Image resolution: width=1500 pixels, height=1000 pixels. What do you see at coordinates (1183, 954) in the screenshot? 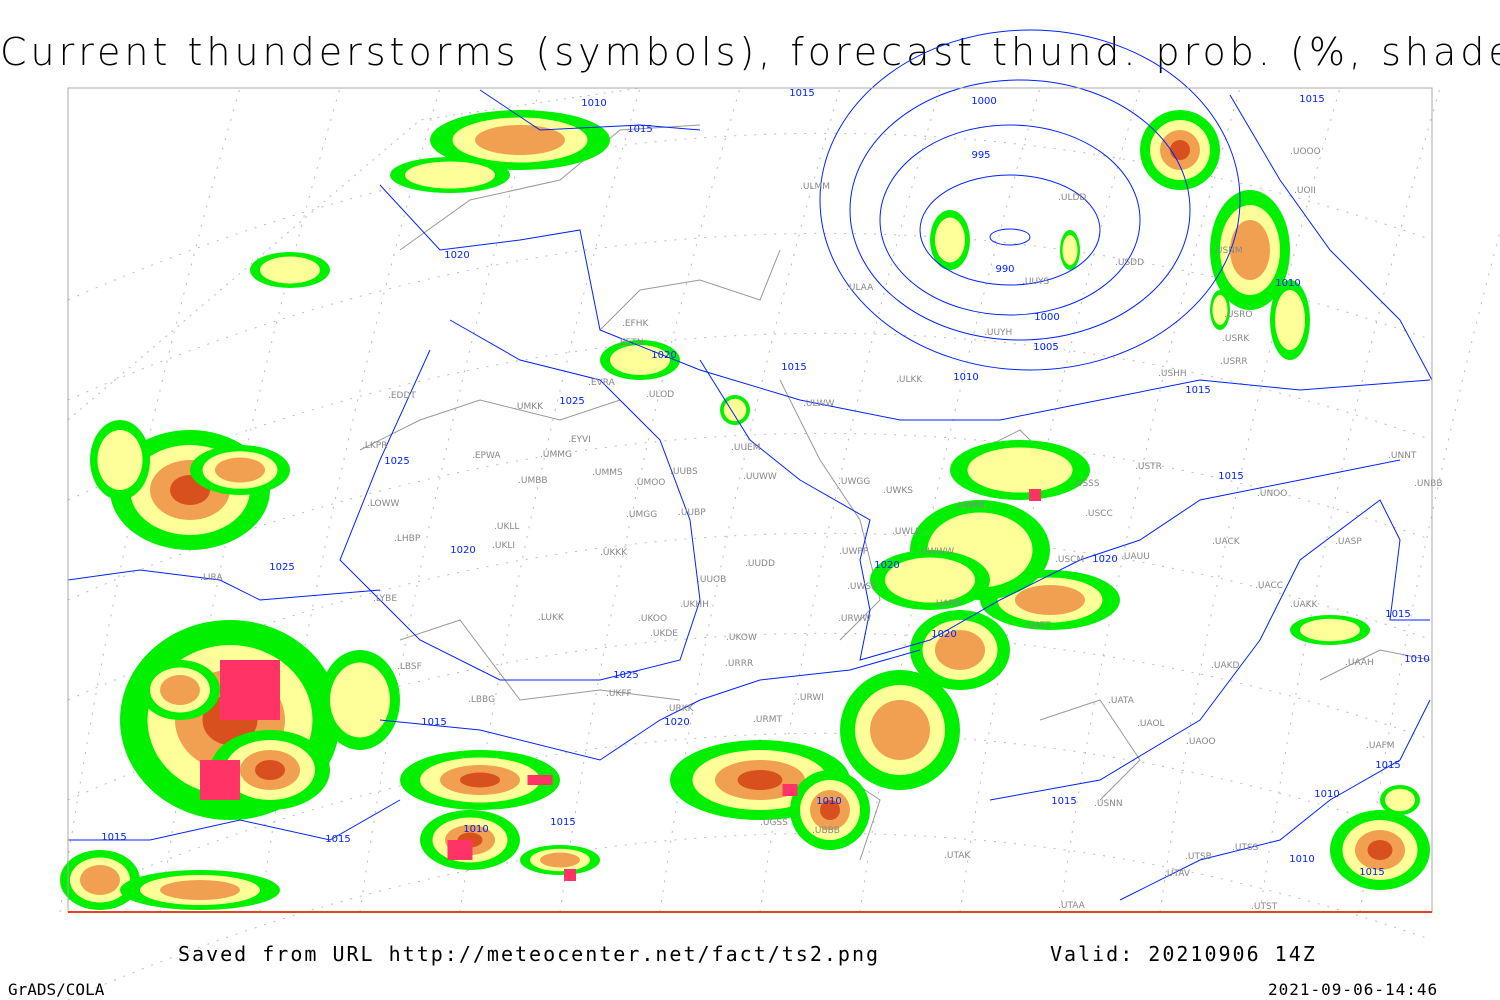
I see `valid-time: Valid: 20210906 14Z` at bounding box center [1183, 954].